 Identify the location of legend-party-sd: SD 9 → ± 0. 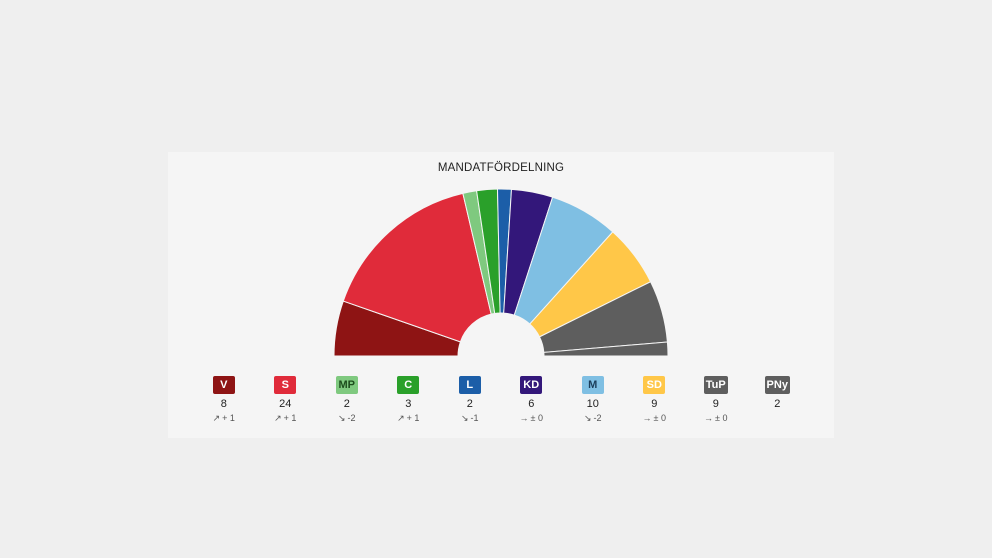
(655, 404).